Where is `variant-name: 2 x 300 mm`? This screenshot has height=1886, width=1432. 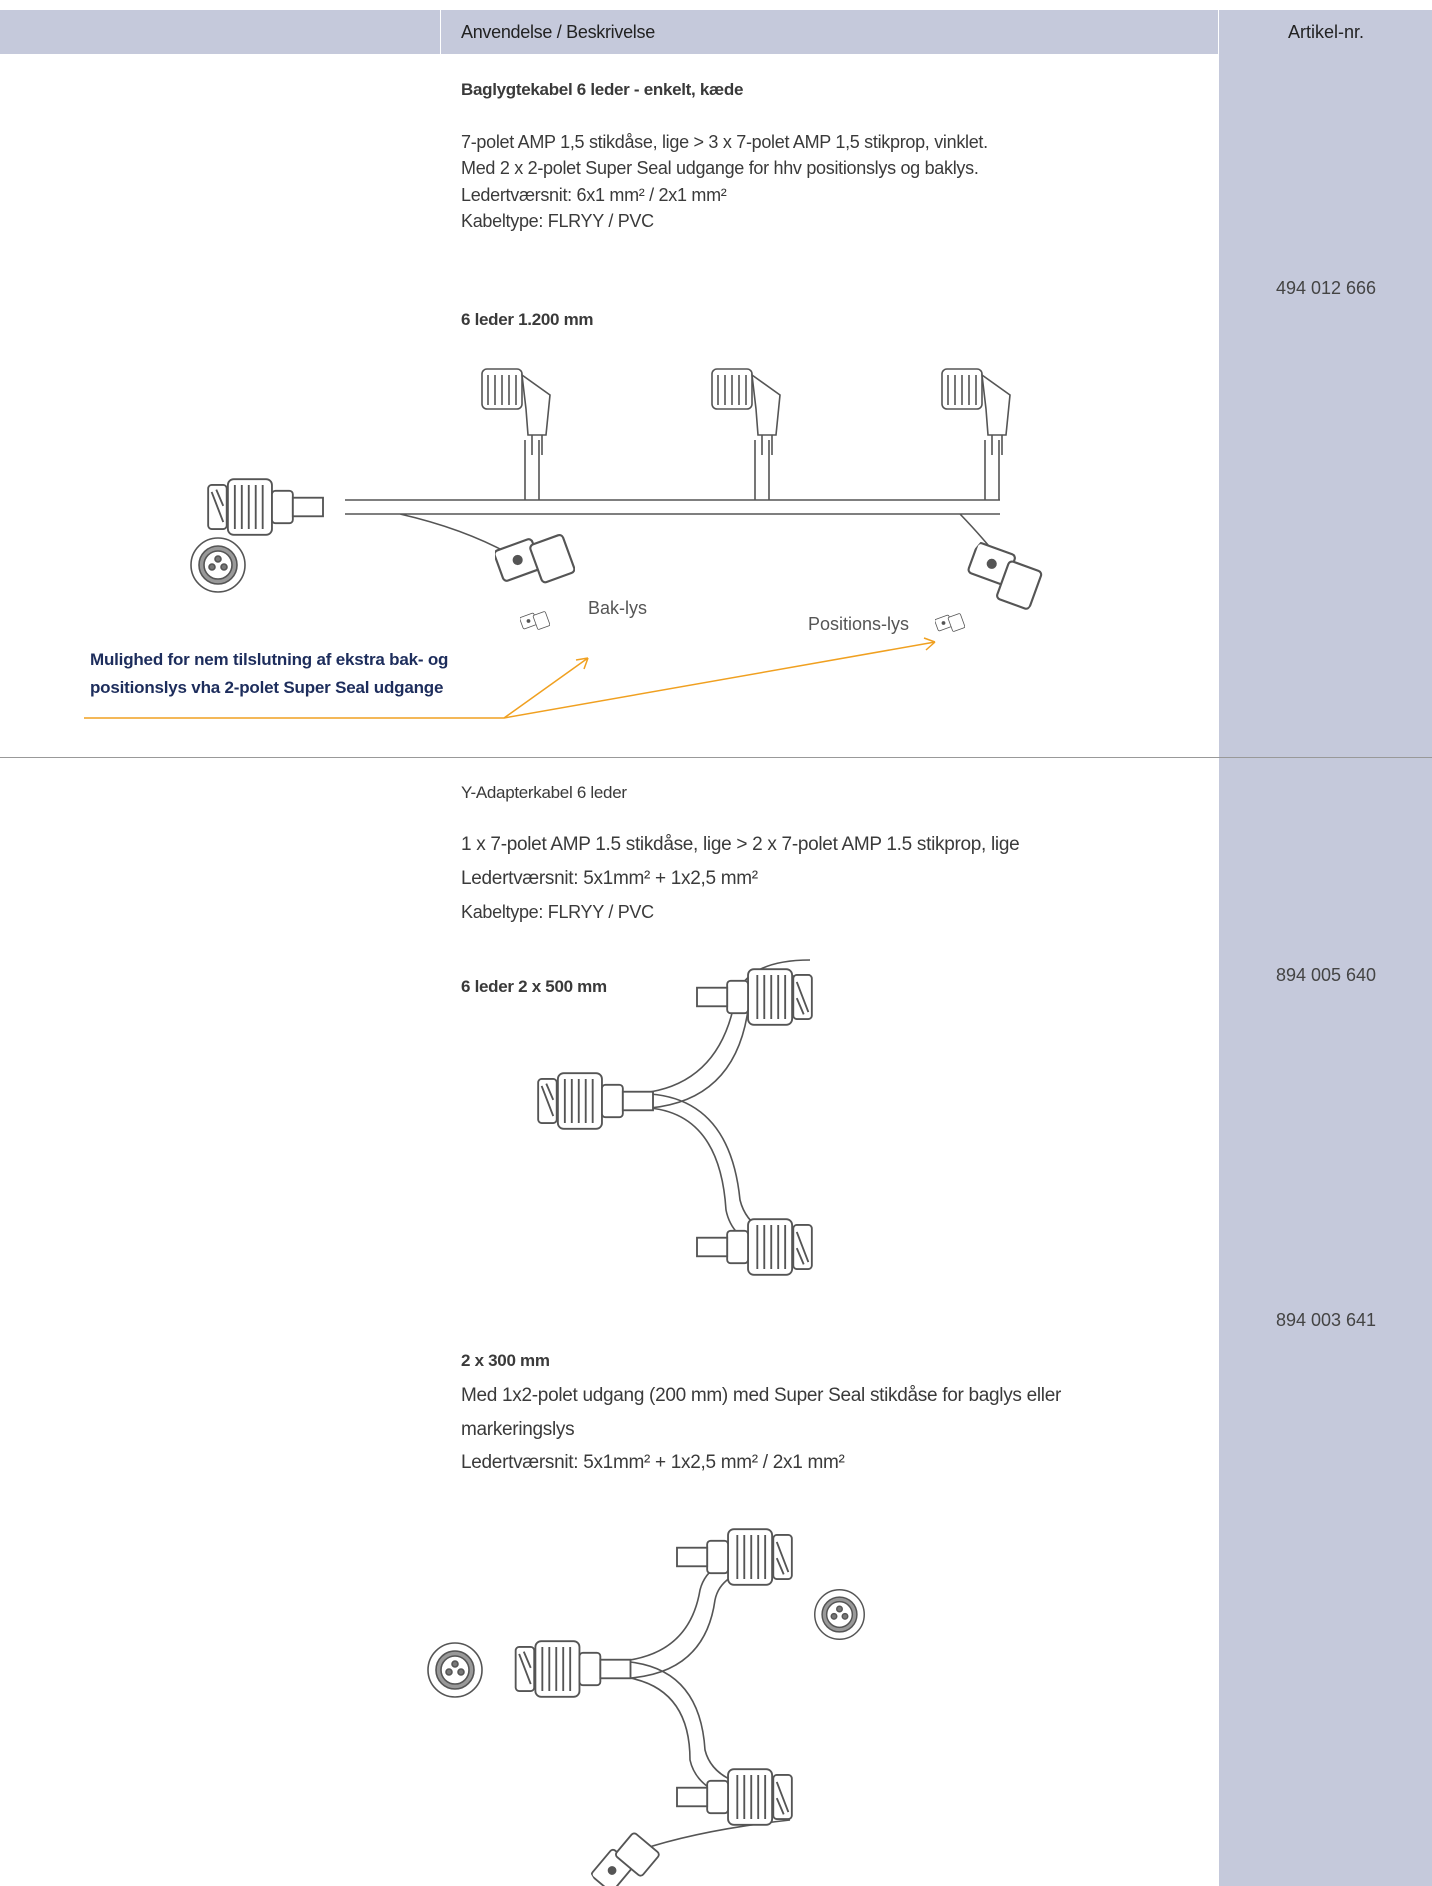 variant-name: 2 x 300 mm is located at coordinates (505, 1360).